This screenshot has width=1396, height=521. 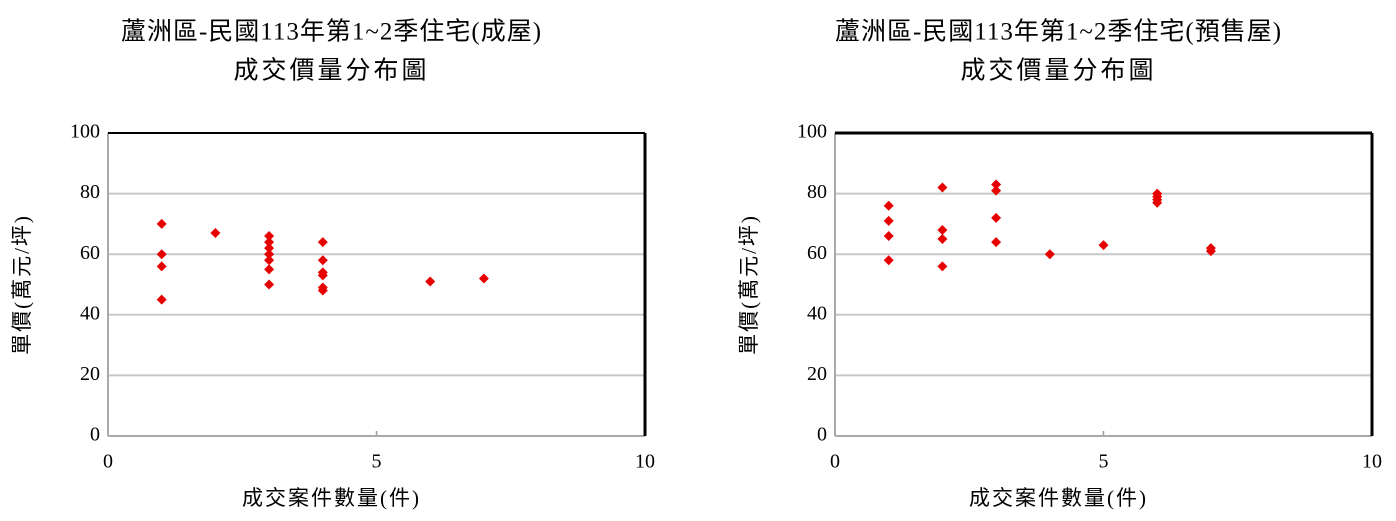 What do you see at coordinates (1058, 32) in the screenshot?
I see `chart-title: 蘆洲區-民國113年第1~2季住宅(預售屋)` at bounding box center [1058, 32].